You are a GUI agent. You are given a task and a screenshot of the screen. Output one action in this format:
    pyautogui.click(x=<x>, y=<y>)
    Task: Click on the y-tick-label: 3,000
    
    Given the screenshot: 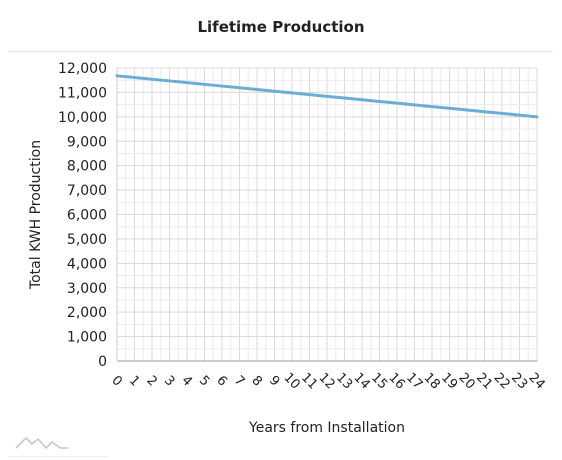 What is the action you would take?
    pyautogui.click(x=87, y=289)
    